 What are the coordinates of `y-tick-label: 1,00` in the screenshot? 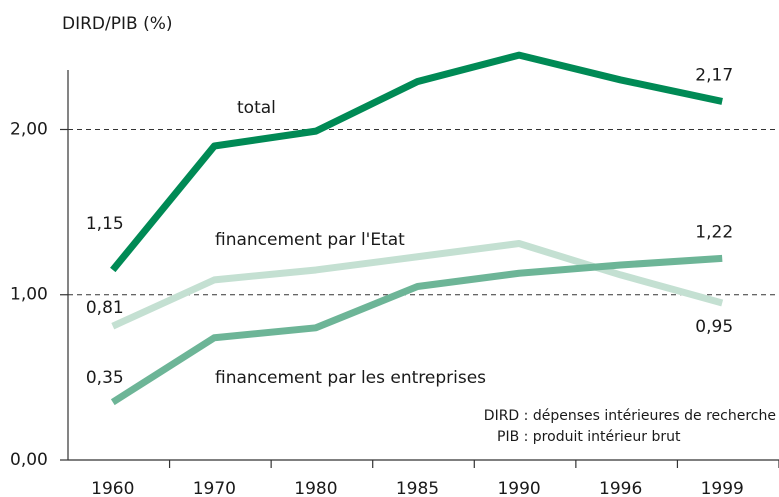 It's located at (29, 295).